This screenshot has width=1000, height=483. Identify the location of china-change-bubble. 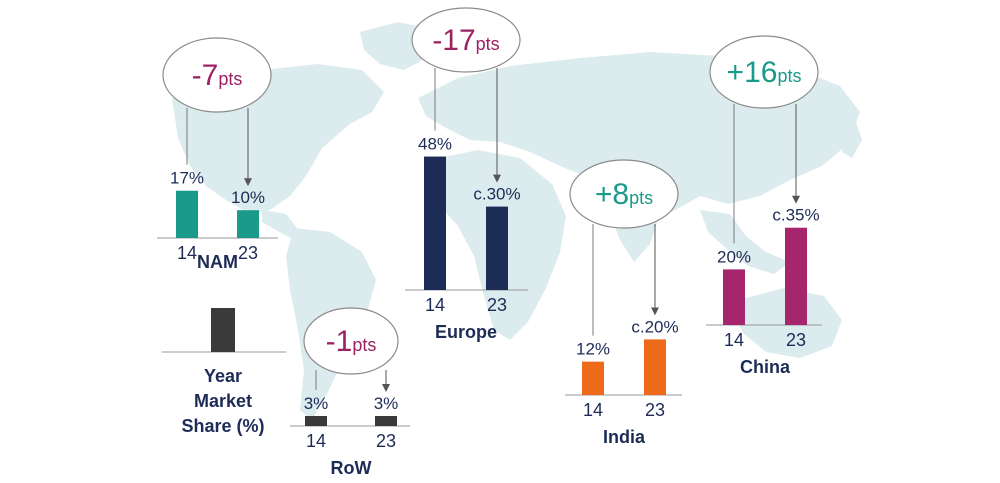
(764, 72).